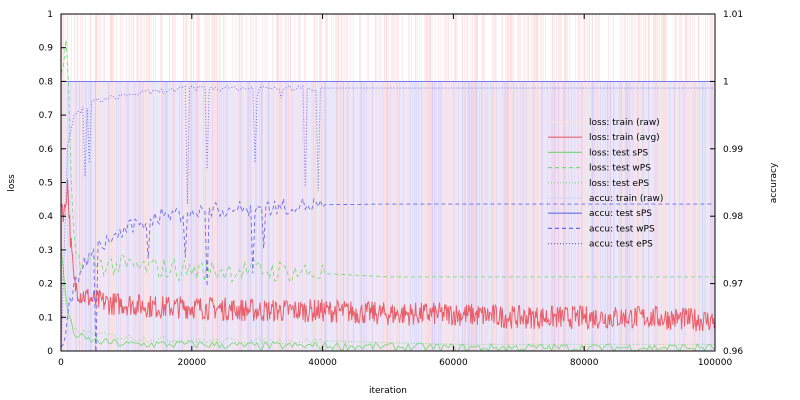 The height and width of the screenshot is (400, 800). Describe the element at coordinates (620, 214) in the screenshot. I see `legend-label: accu: test sPS` at that location.